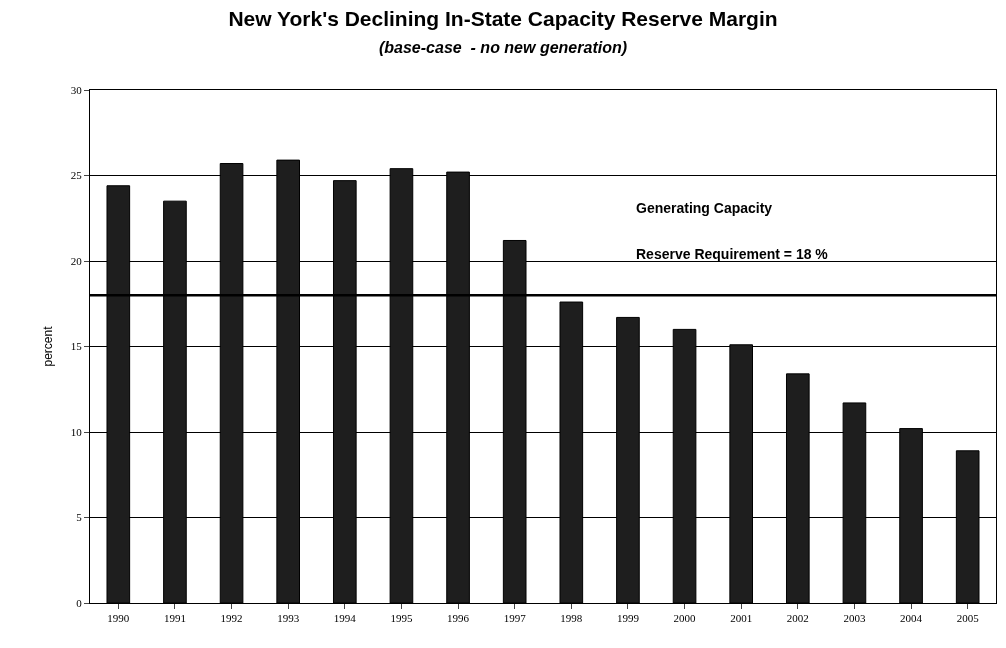 The width and height of the screenshot is (1006, 648). What do you see at coordinates (797, 618) in the screenshot?
I see `x-tick-label: 2002` at bounding box center [797, 618].